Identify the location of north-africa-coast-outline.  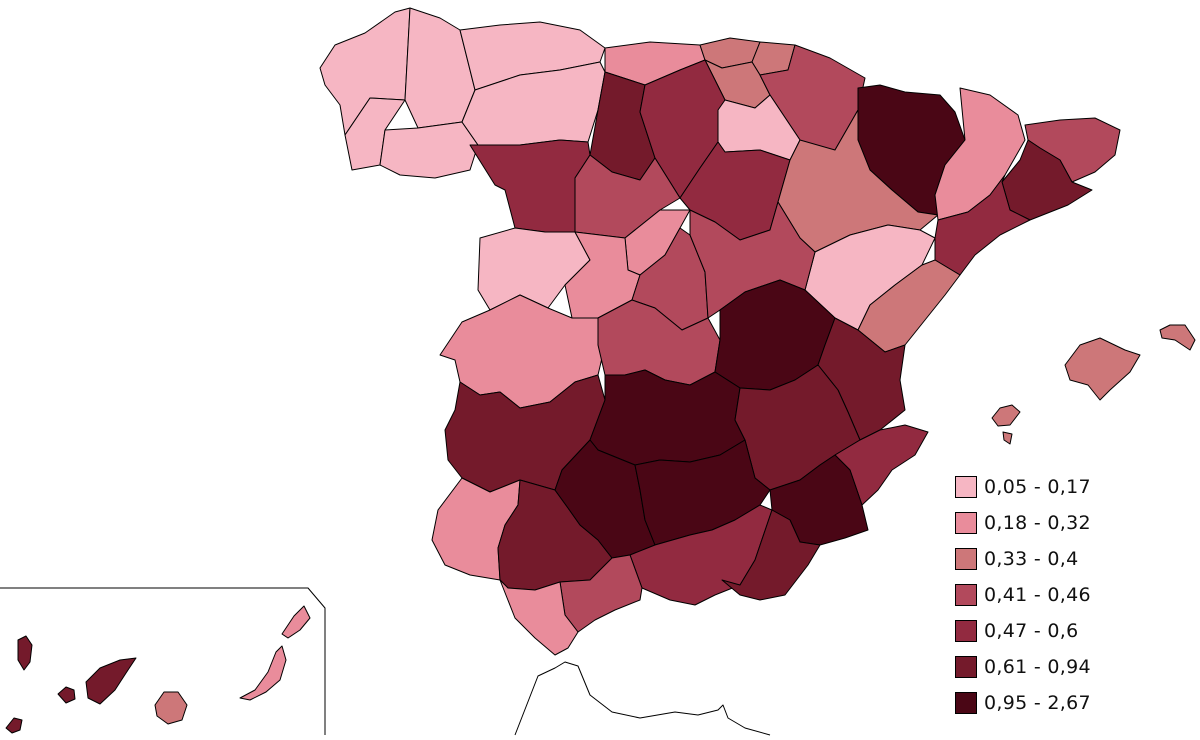
(642, 698).